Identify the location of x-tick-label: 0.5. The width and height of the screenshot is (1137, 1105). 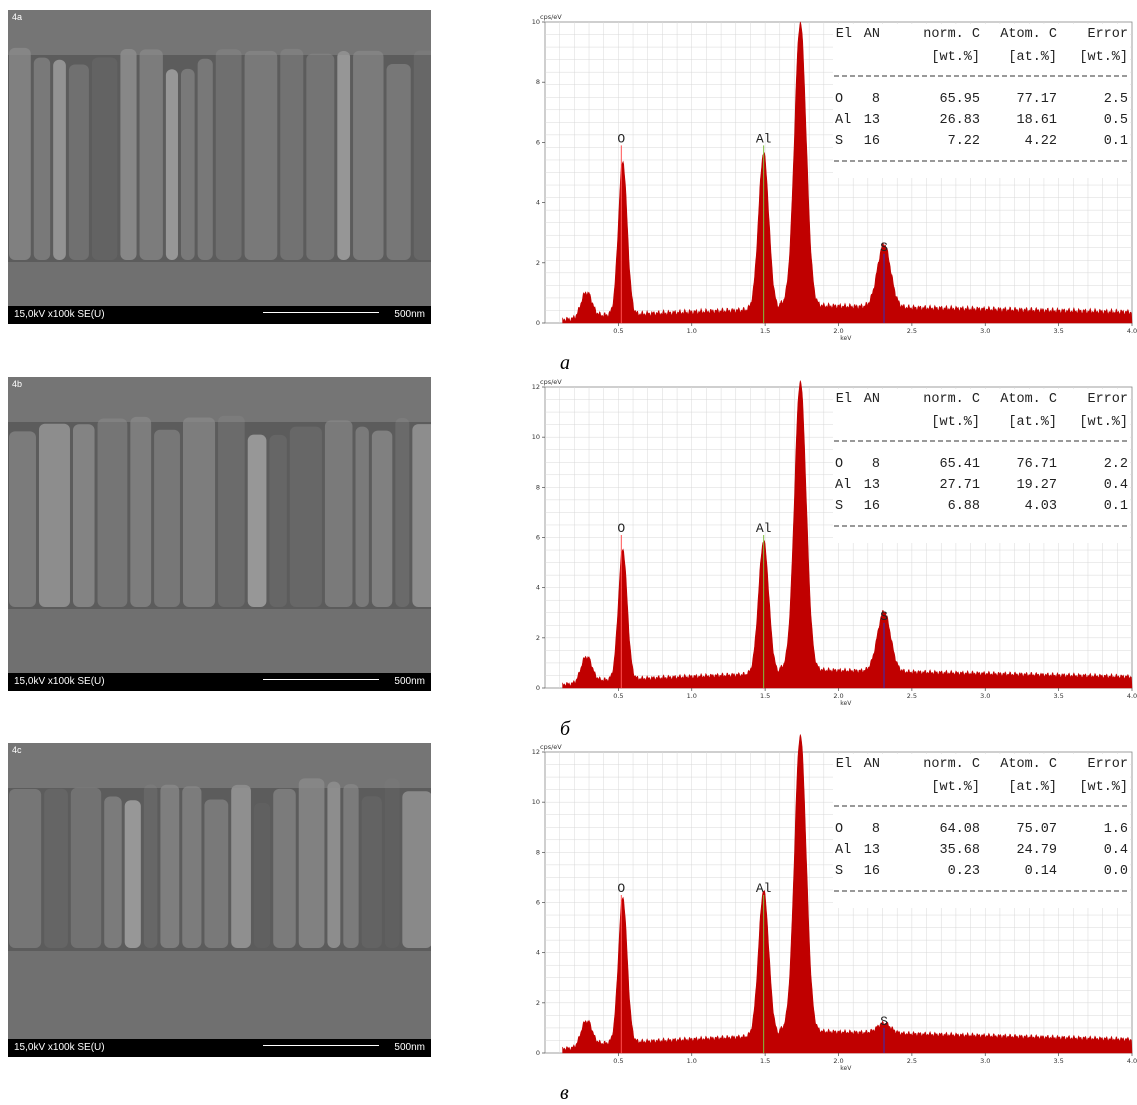
(618, 696).